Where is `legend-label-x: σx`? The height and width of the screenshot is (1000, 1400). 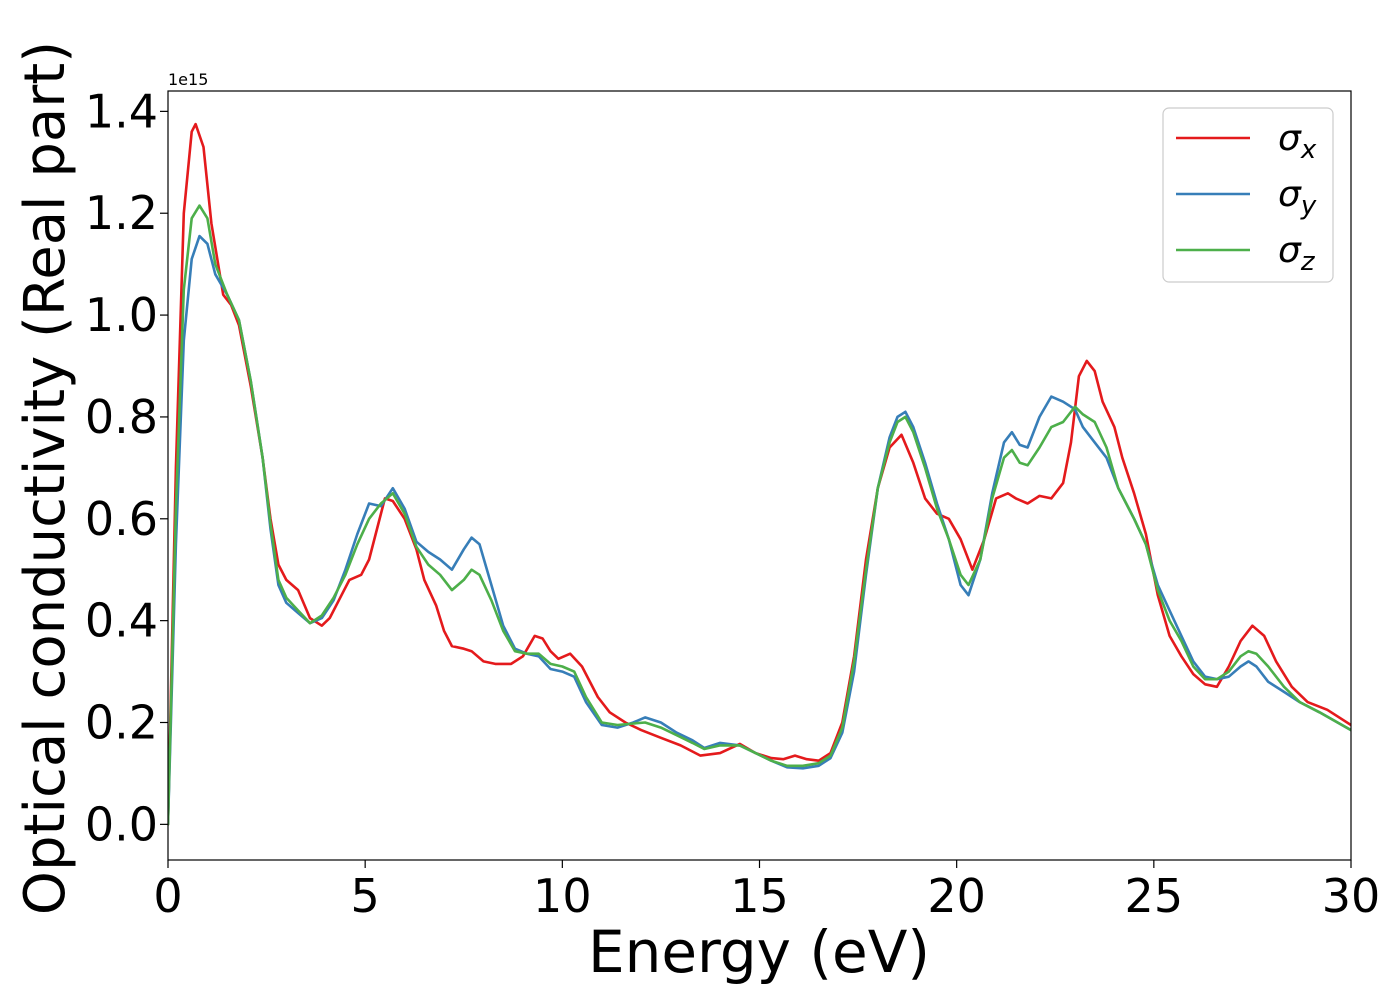
legend-label-x: σx is located at coordinates (1297, 141).